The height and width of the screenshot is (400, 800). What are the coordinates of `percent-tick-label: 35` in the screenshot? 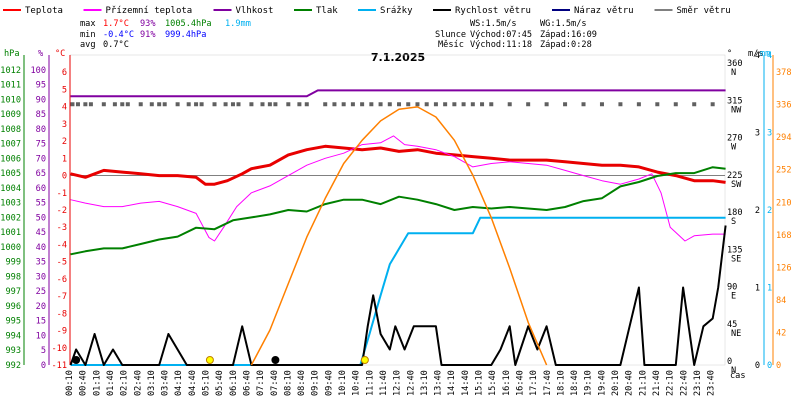 It's located at (41, 263).